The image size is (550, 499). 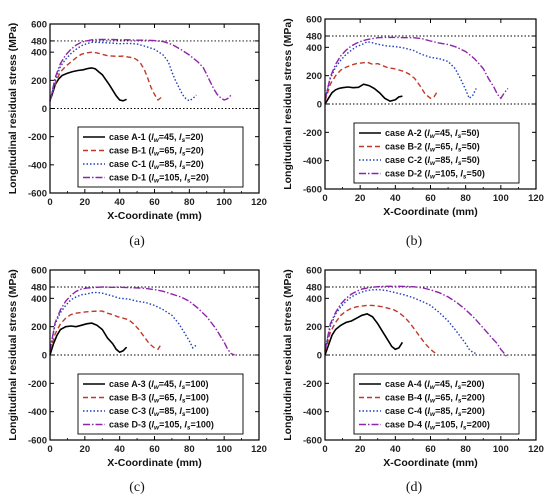 What do you see at coordinates (130, 411) in the screenshot?
I see `legend-text-part: case C-3 (` at bounding box center [130, 411].